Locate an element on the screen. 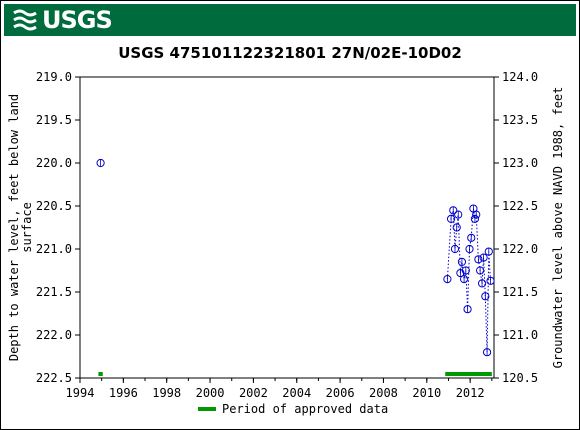 This screenshot has width=580, height=430. usgs-wave-icon is located at coordinates (25, 20).